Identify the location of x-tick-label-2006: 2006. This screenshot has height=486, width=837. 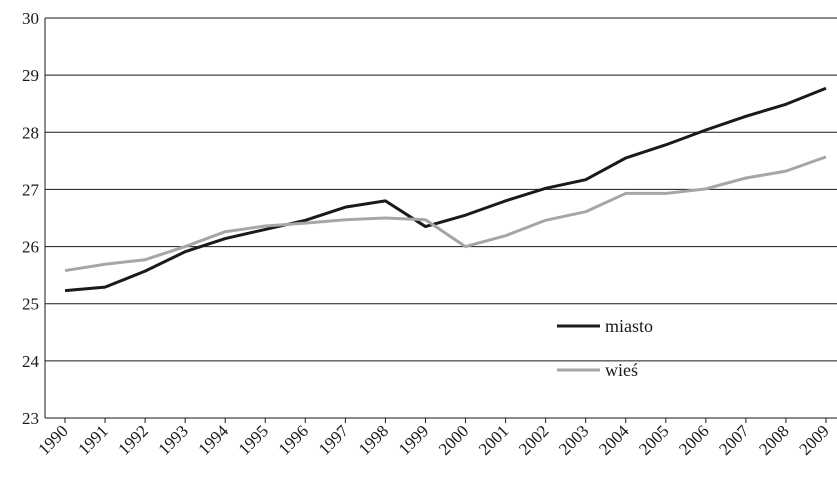
(693, 439).